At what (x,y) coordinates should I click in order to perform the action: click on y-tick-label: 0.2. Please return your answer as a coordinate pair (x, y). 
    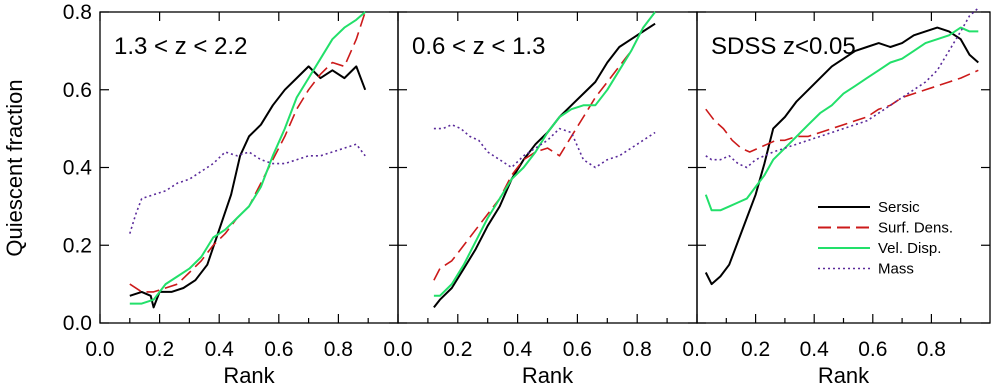
    Looking at the image, I should click on (77, 245).